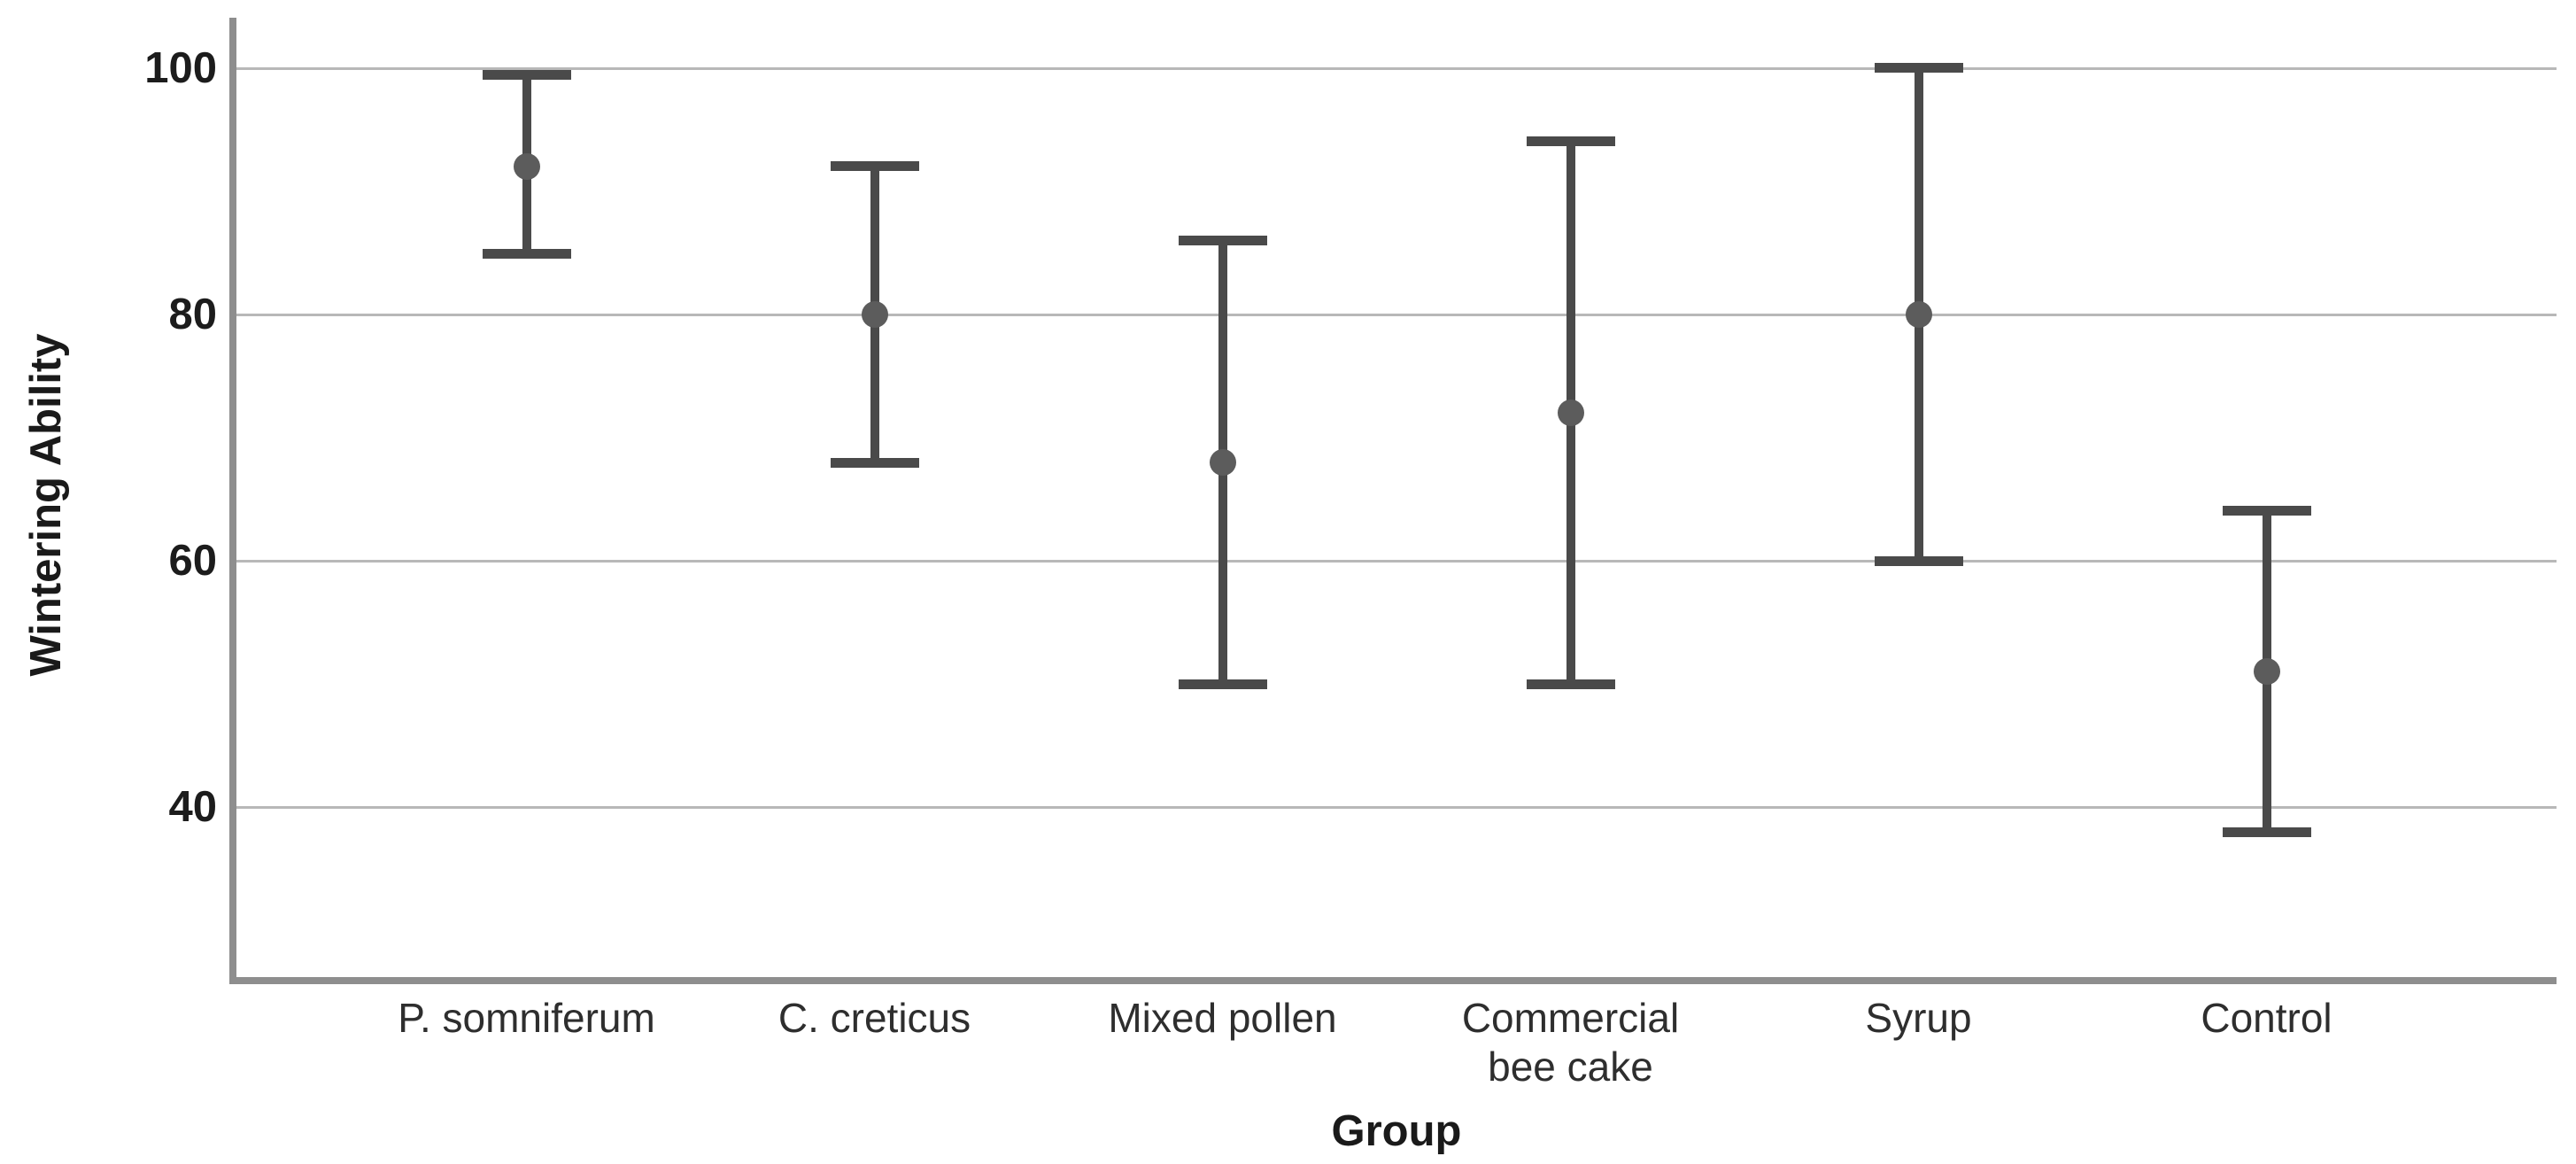  Describe the element at coordinates (1918, 1018) in the screenshot. I see `x-category-label: Syrup` at that location.